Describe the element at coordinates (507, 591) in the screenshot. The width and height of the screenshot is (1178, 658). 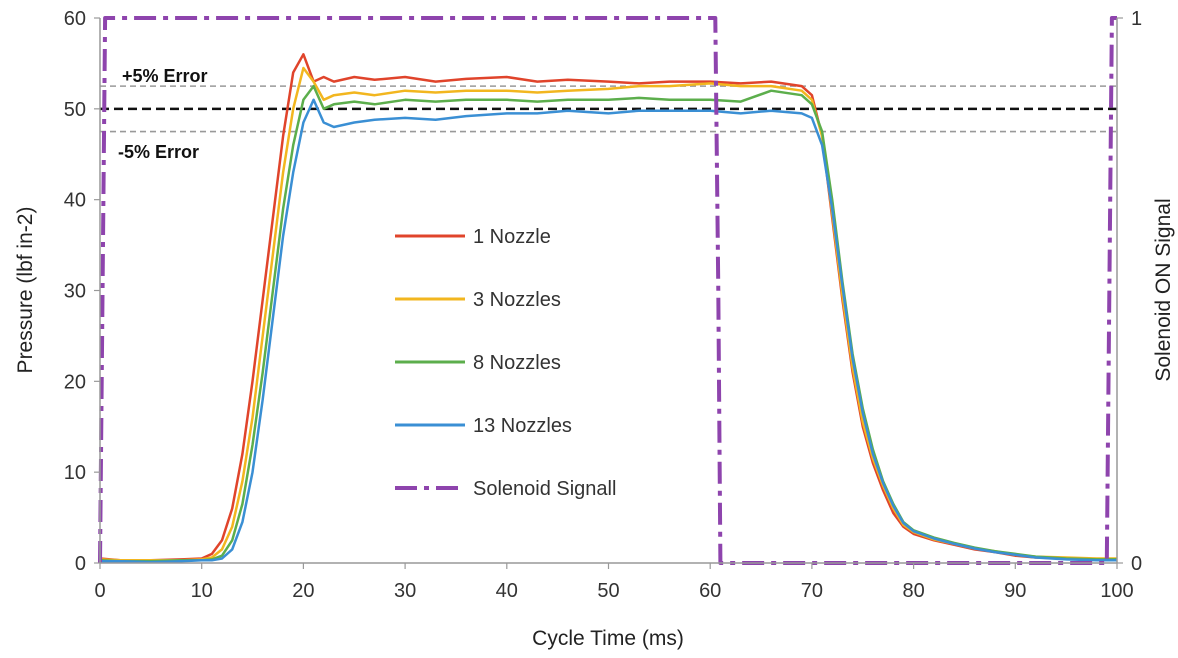
I see `x-tick-label: 40` at that location.